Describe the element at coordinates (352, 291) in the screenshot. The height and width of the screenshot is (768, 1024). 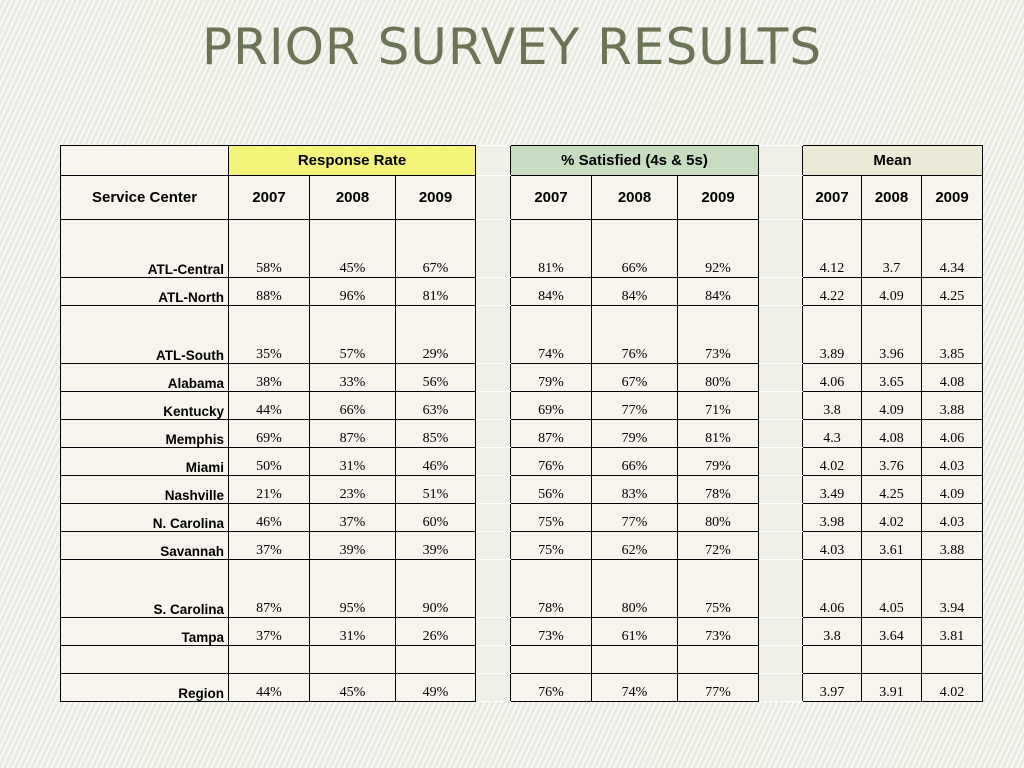
I see `response-rate-value: 96%` at that location.